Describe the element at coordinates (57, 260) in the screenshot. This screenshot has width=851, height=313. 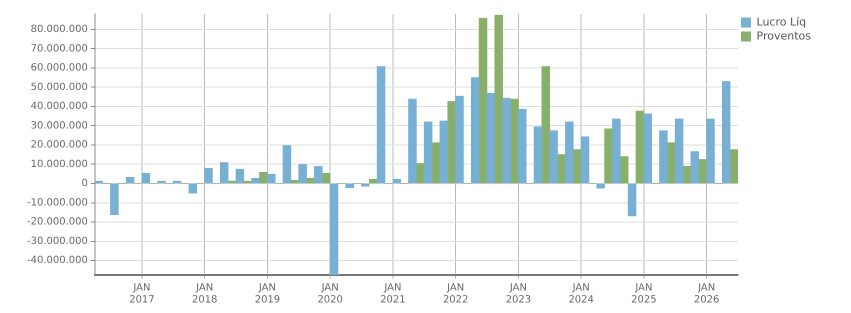
I see `y-tick-label: -40.000.000` at that location.